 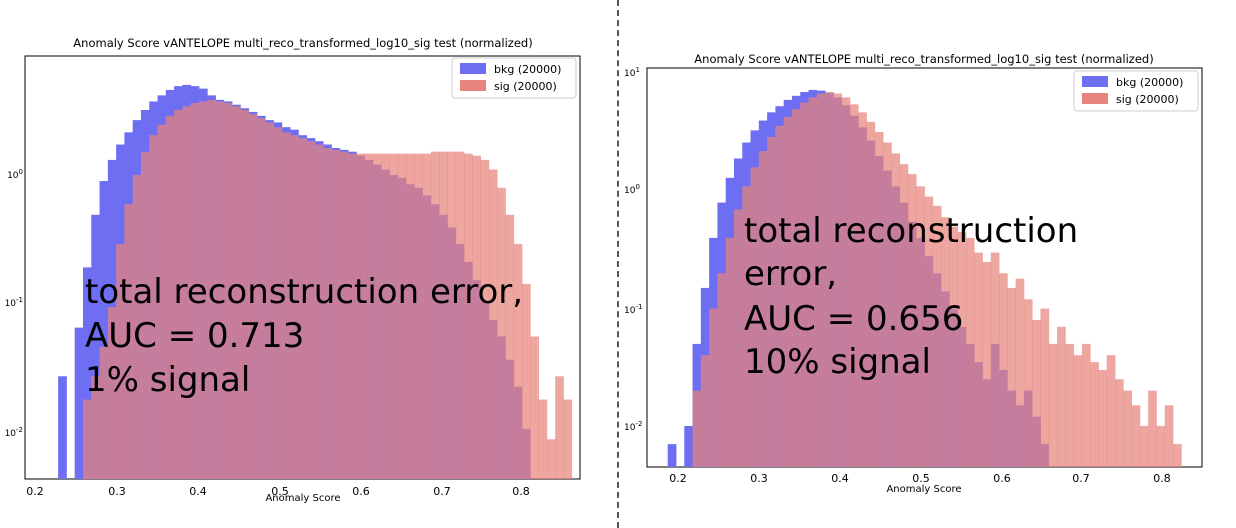 I want to click on y-tick-label: 10¹, so click(x=632, y=72).